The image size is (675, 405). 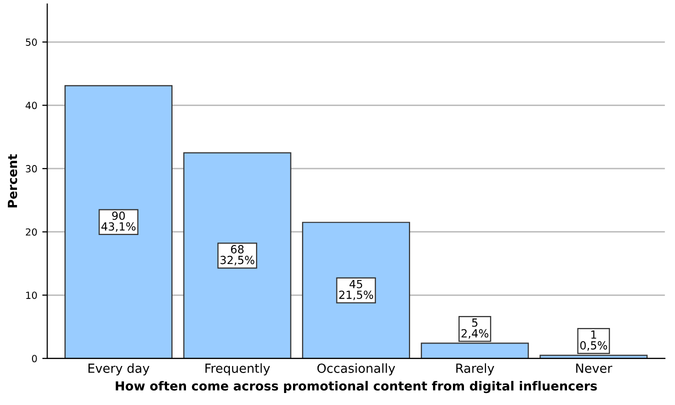 What do you see at coordinates (31, 232) in the screenshot?
I see `y-tick-label: 20` at bounding box center [31, 232].